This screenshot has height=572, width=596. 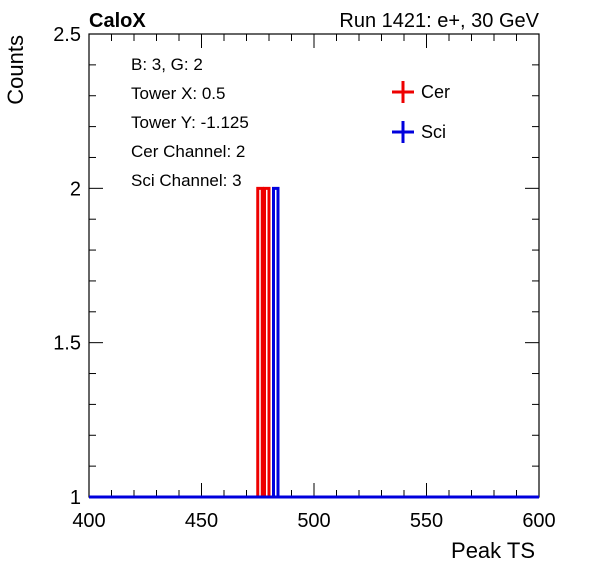 I want to click on x-tick-label: 600, so click(x=538, y=521).